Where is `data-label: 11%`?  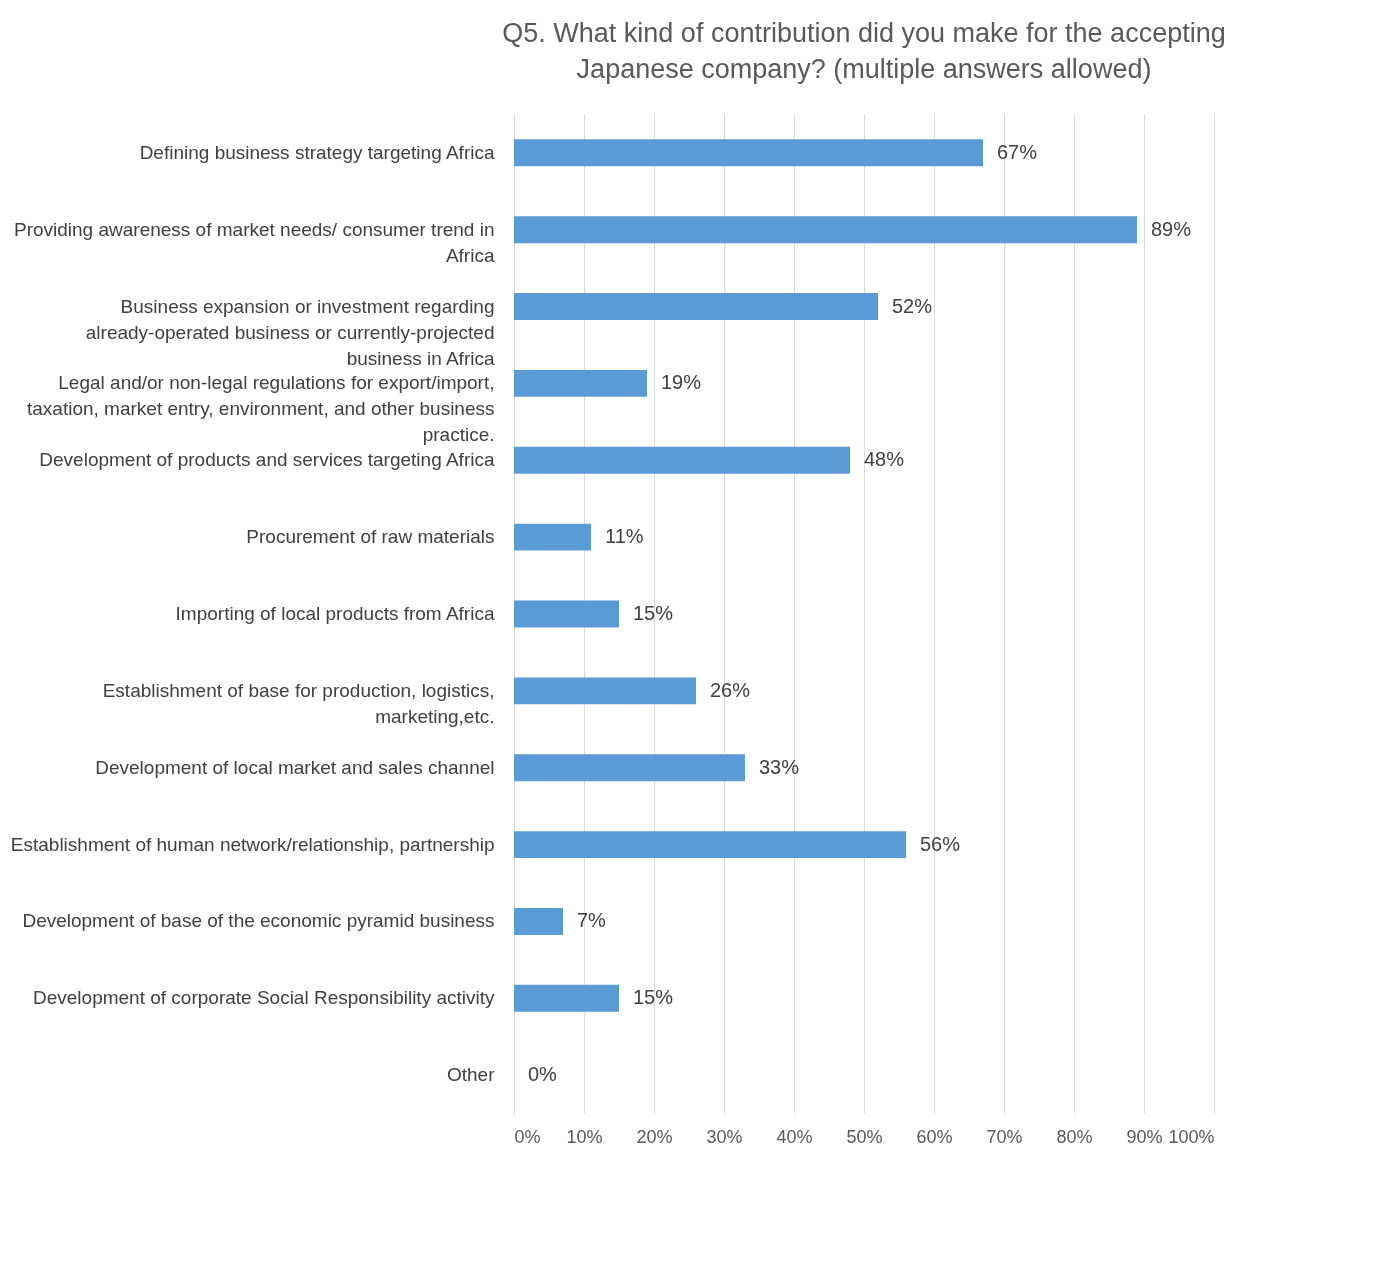
data-label: 11% is located at coordinates (624, 536).